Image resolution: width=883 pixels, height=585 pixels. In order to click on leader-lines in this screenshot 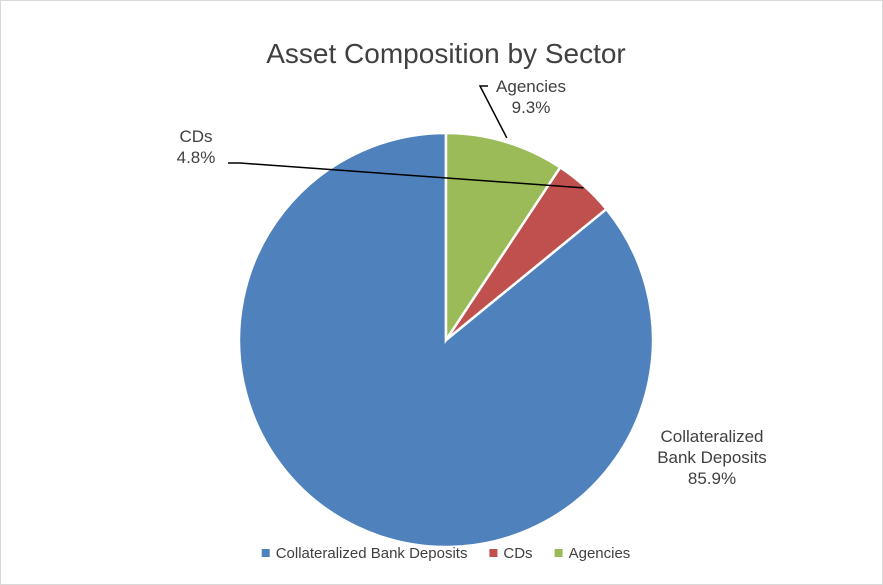, I will do `click(406, 137)`.